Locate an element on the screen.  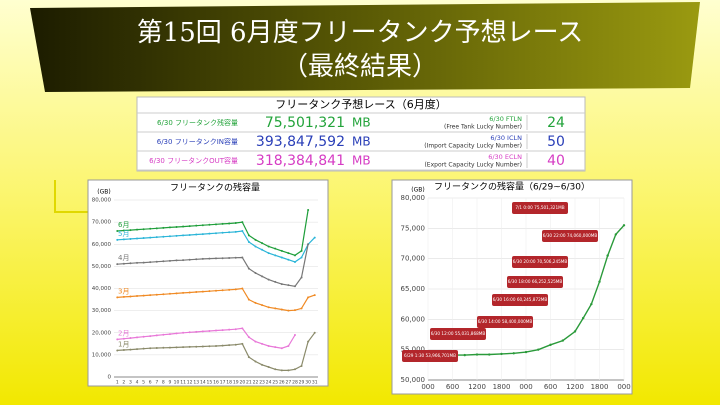
legend-label: 6月 is located at coordinates (123, 225).